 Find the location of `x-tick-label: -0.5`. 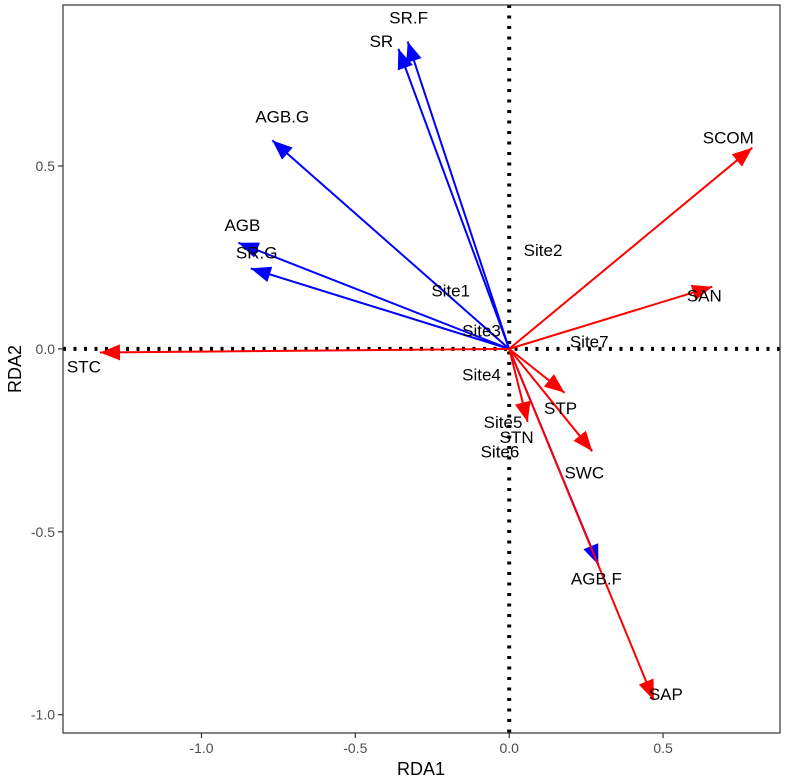

x-tick-label: -0.5 is located at coordinates (355, 748).